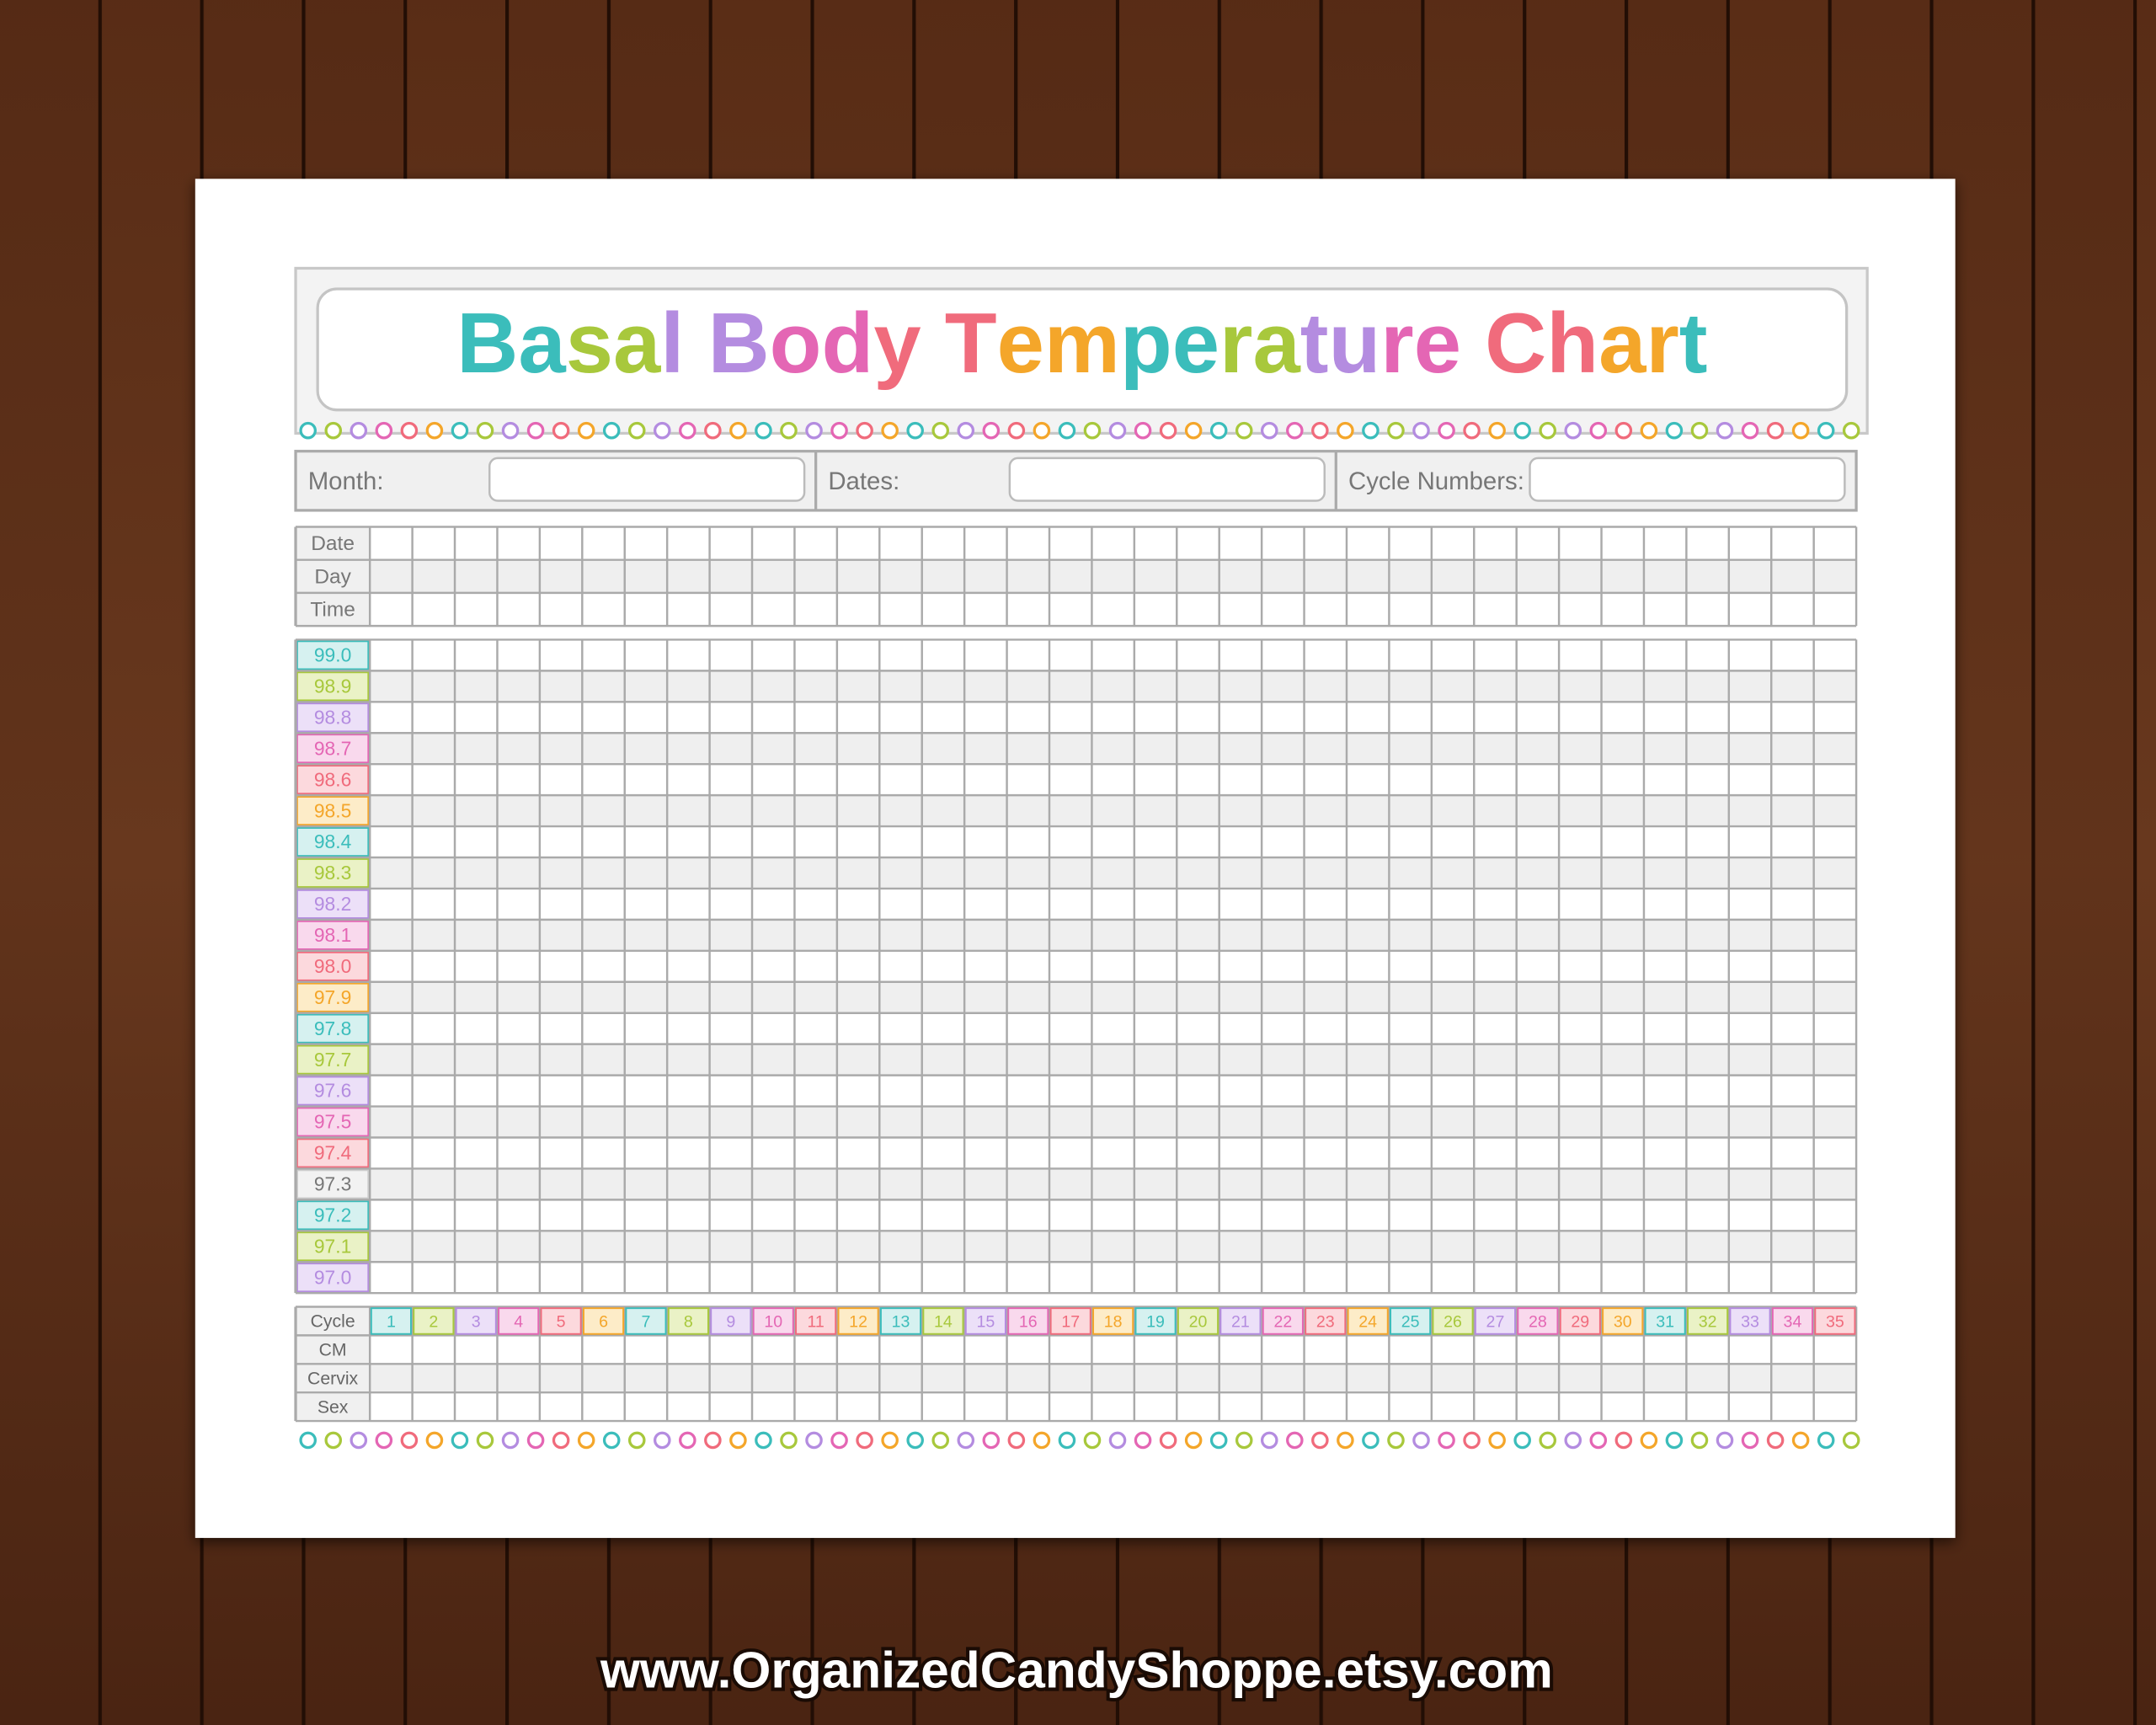  Describe the element at coordinates (1623, 1321) in the screenshot. I see `cycle-number: 30` at that location.